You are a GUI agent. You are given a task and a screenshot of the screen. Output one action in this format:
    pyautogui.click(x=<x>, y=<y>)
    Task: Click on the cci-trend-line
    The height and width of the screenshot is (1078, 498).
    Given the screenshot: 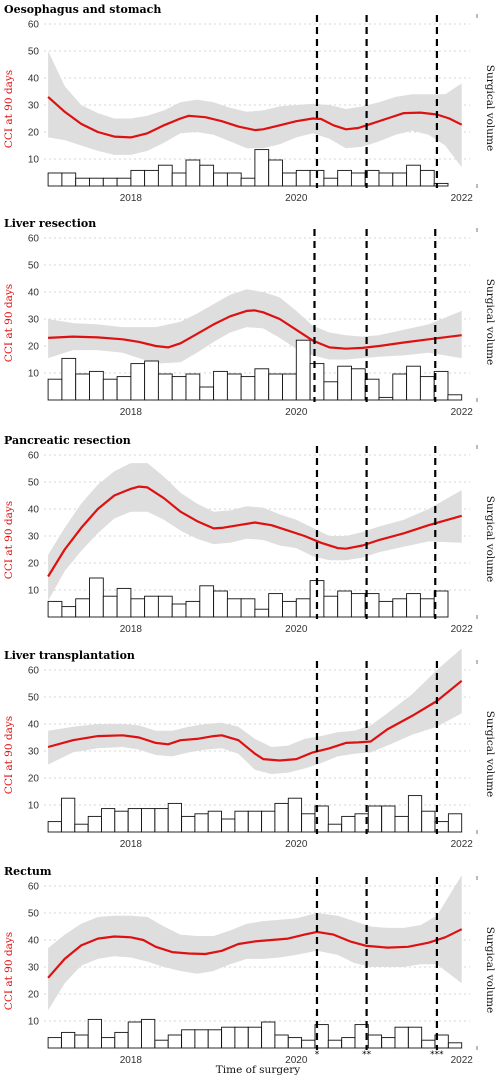 What is the action you would take?
    pyautogui.click(x=255, y=953)
    